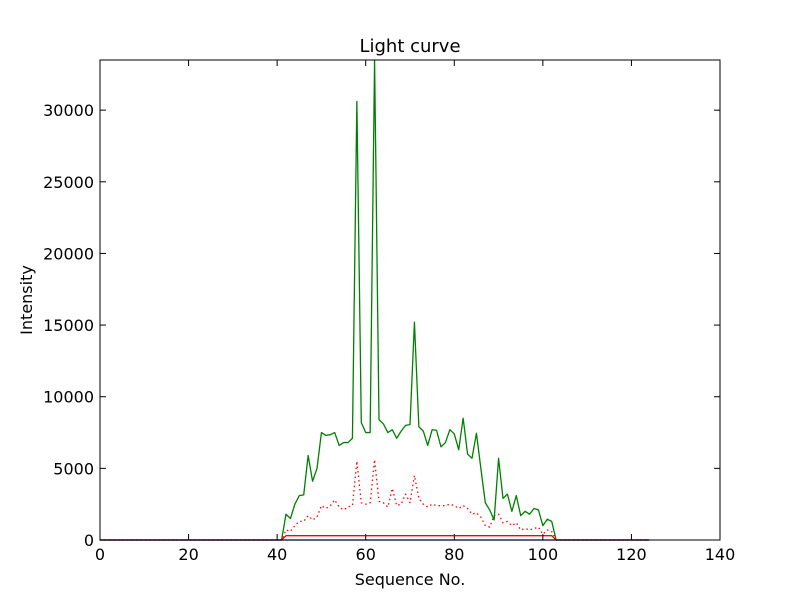 This screenshot has height=600, width=800. What do you see at coordinates (68, 110) in the screenshot?
I see `y-tick-label: 30000` at bounding box center [68, 110].